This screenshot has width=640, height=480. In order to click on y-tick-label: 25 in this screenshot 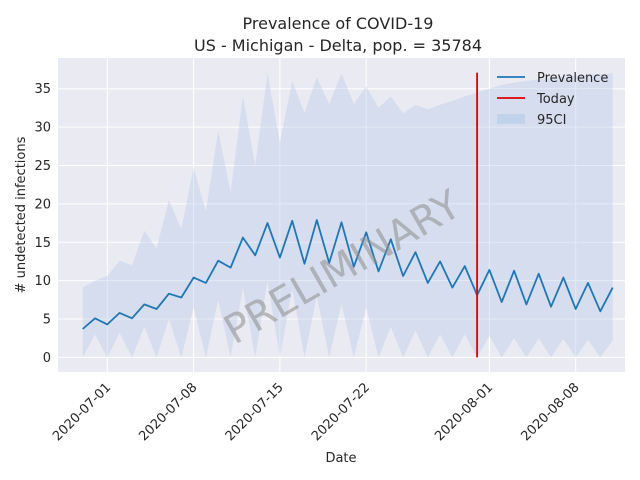, I will do `click(42, 166)`.